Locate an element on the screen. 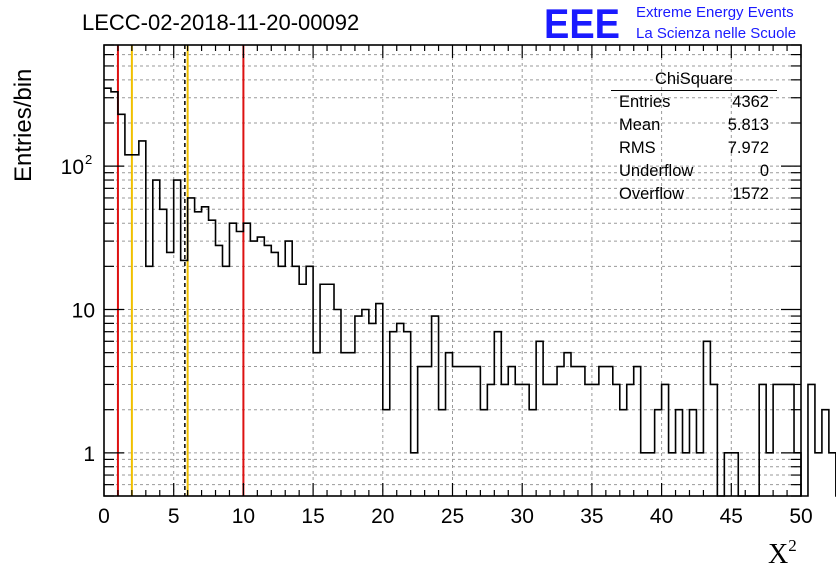 The image size is (836, 572). x-axis-label-text: X is located at coordinates (778, 554).